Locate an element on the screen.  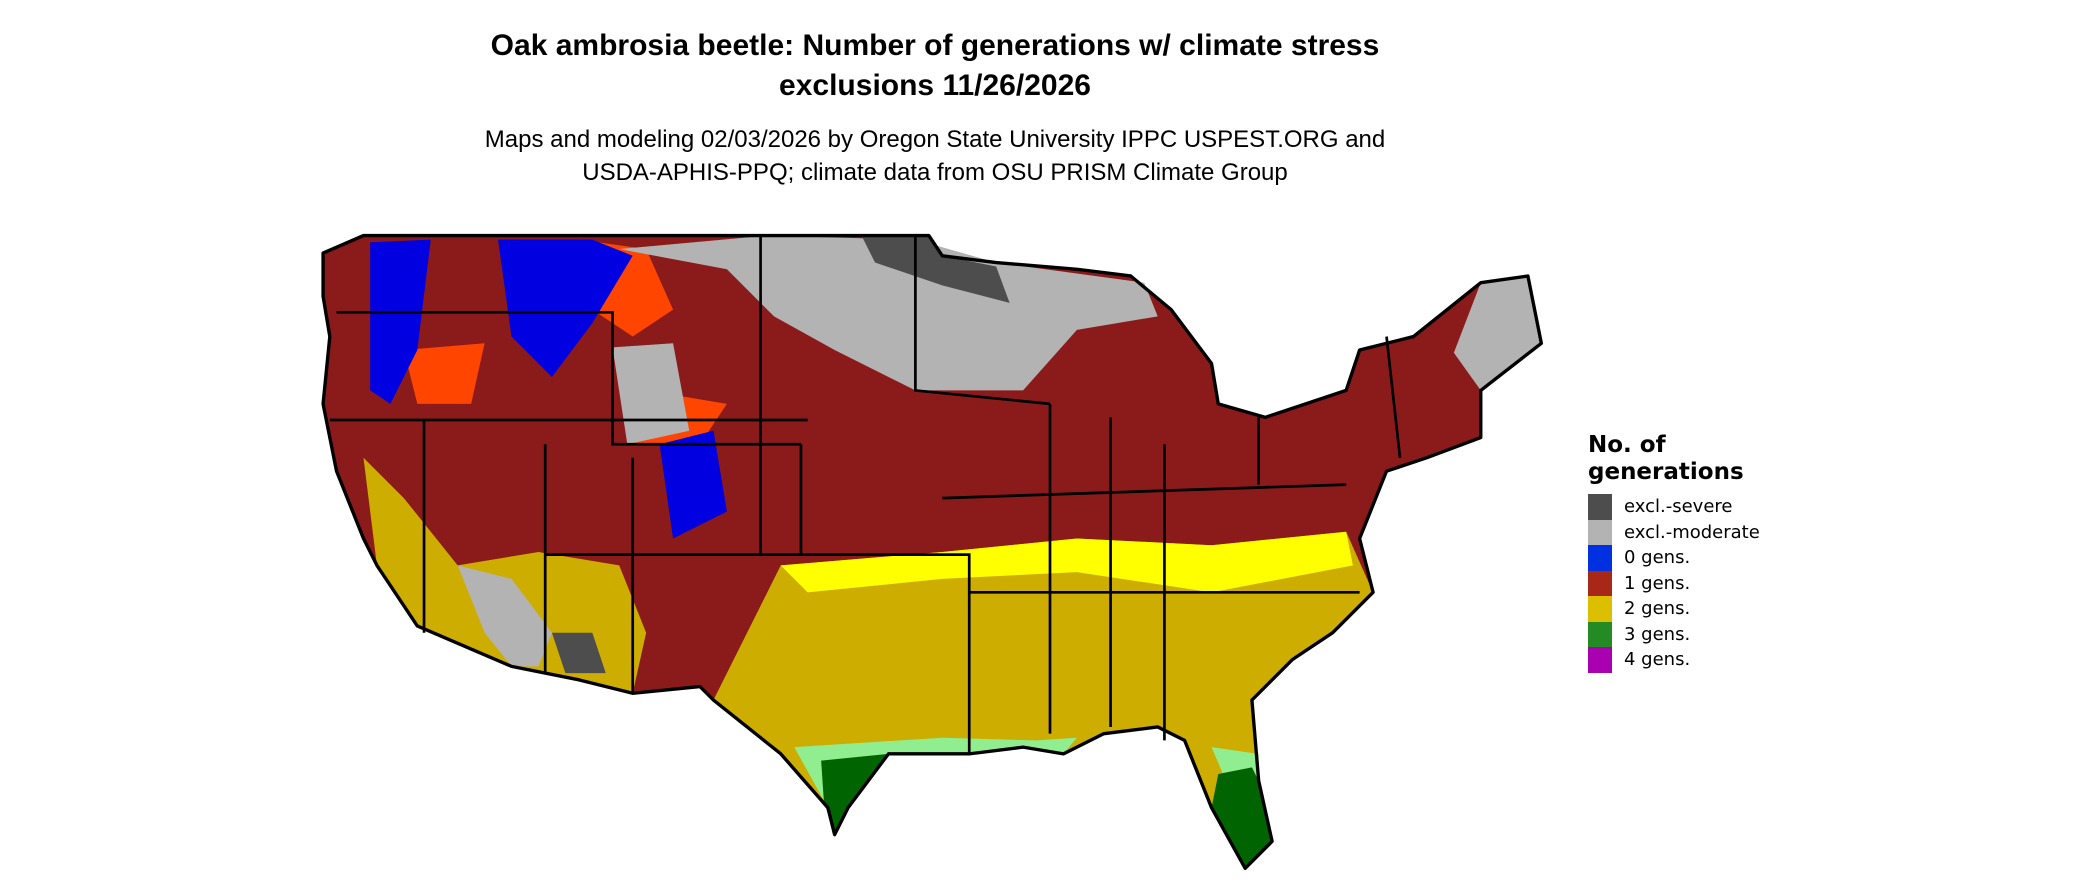
legend-item: 2 gens. is located at coordinates (1674, 609).